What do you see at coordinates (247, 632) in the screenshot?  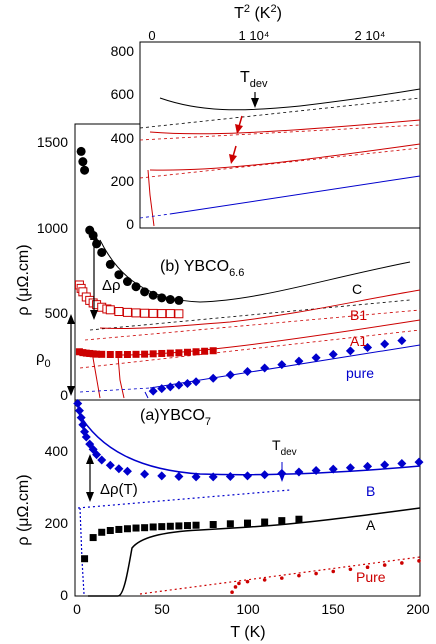 I see `panel-a-xlabel: T (K)` at bounding box center [247, 632].